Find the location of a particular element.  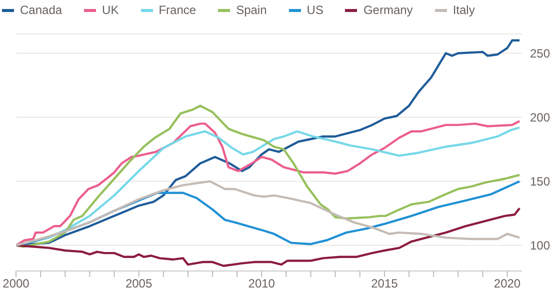

x-tick-label: 2005 is located at coordinates (138, 283).